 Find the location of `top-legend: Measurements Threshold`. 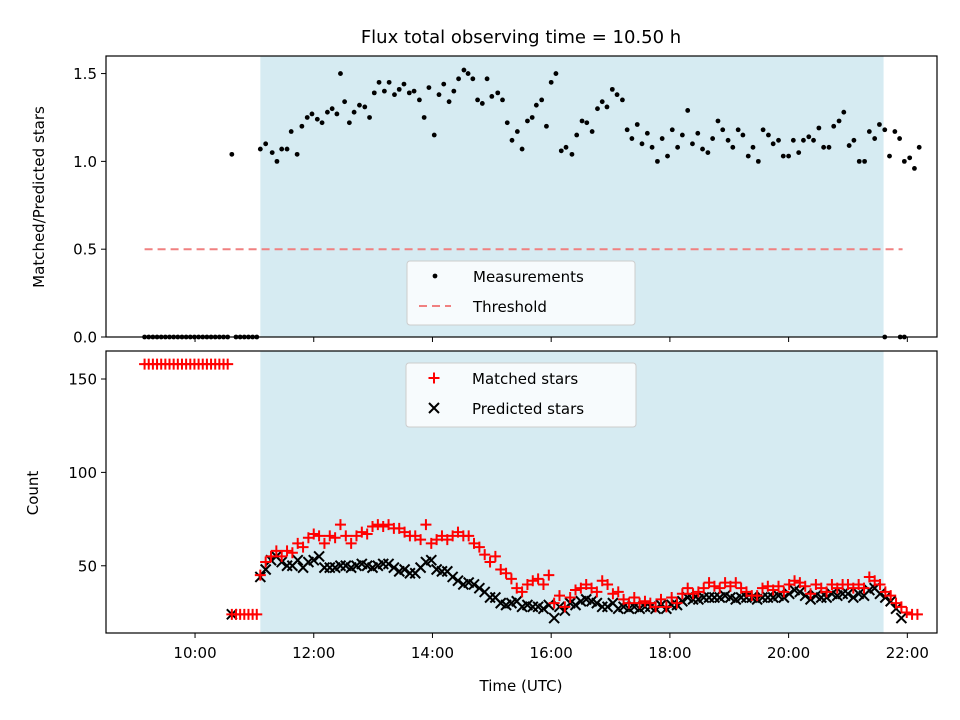

top-legend: Measurements Threshold is located at coordinates (521, 293).